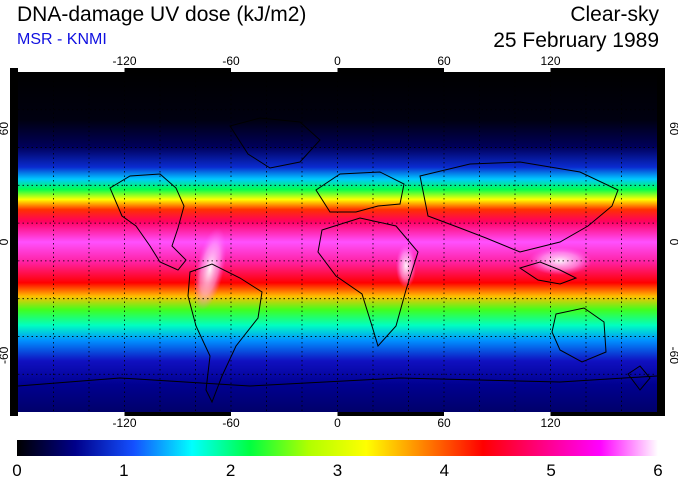 The height and width of the screenshot is (480, 678). Describe the element at coordinates (614, 14) in the screenshot. I see `sky-condition-label: Clear-sky` at that location.